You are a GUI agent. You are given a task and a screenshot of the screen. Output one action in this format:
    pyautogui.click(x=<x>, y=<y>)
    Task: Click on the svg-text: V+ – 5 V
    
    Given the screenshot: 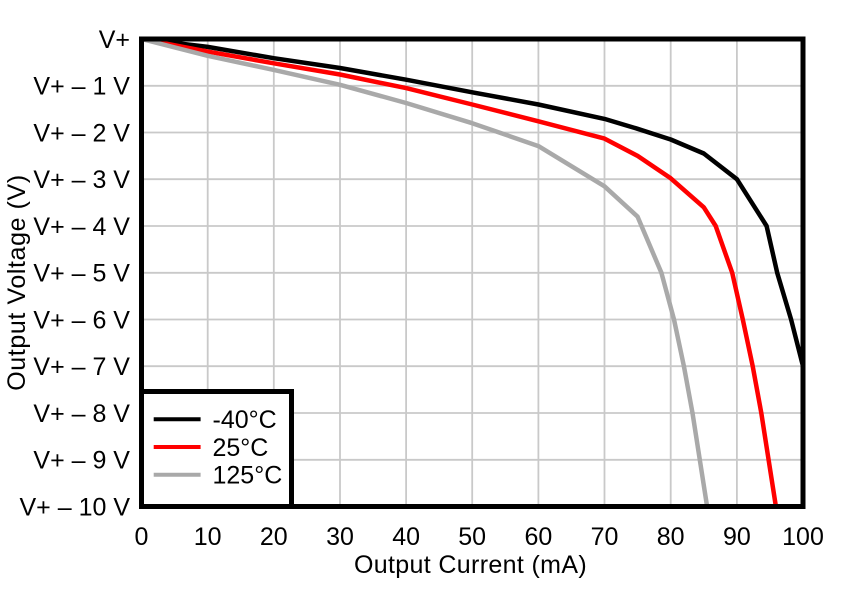 What is the action you would take?
    pyautogui.click(x=81, y=274)
    